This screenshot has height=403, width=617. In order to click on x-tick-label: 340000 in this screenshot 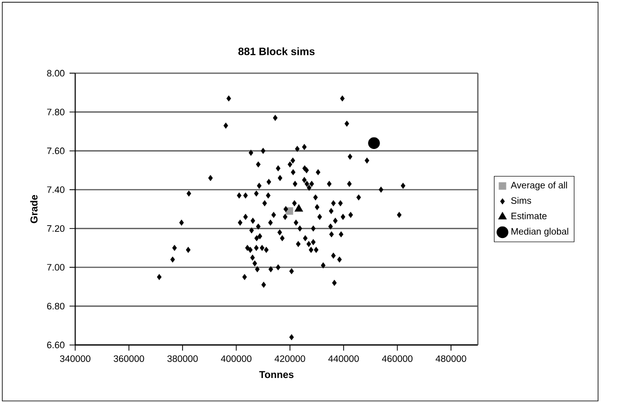, I will do `click(75, 358)`.